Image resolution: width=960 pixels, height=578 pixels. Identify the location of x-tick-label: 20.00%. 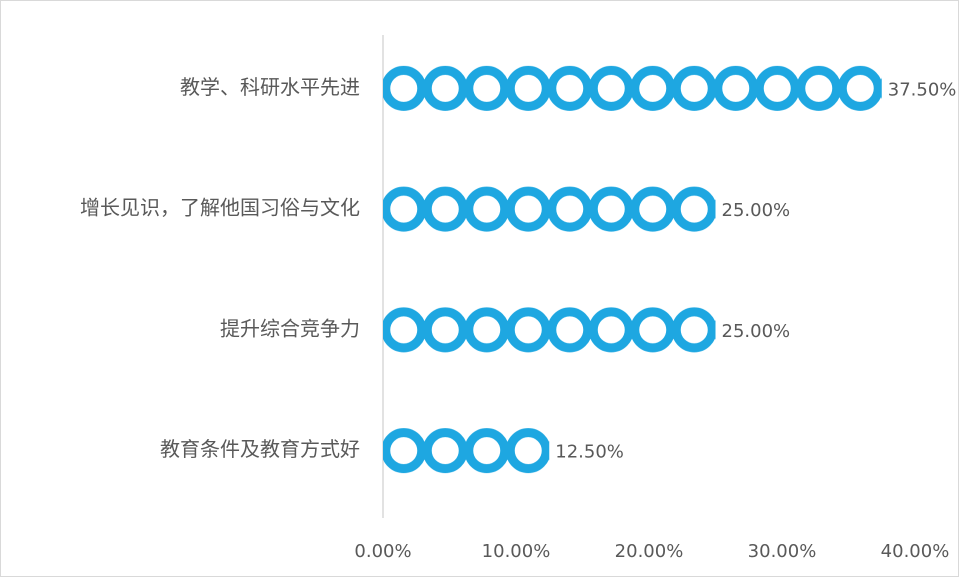
(649, 551).